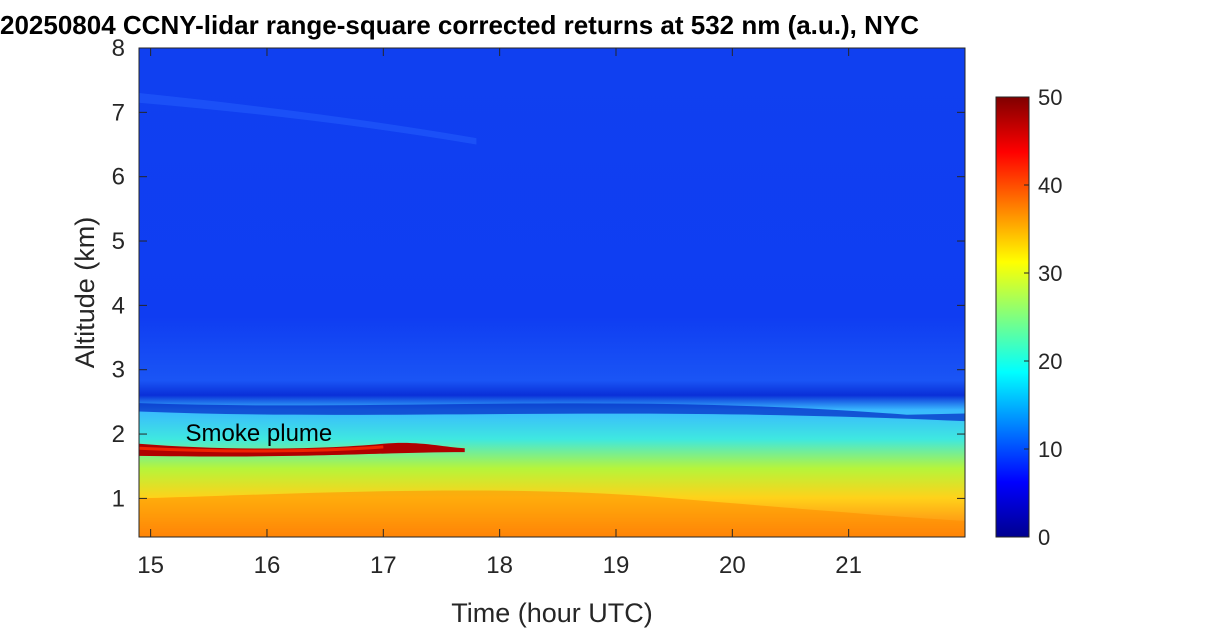 This screenshot has height=630, width=1211. I want to click on colorbar-tick-label: 30, so click(1050, 273).